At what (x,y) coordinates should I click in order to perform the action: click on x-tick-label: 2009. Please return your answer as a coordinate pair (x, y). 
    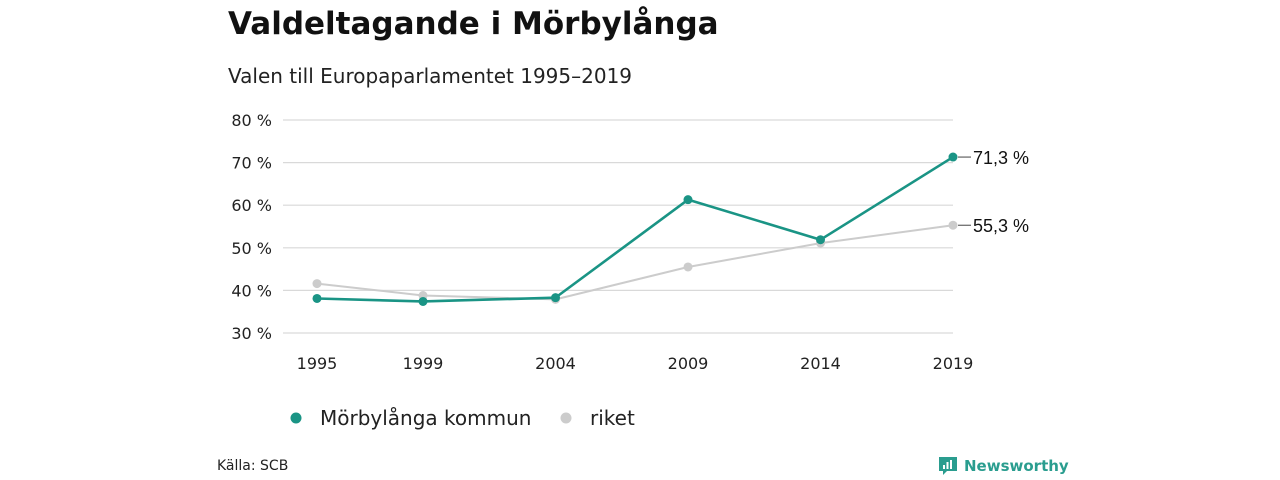
    Looking at the image, I should click on (688, 363).